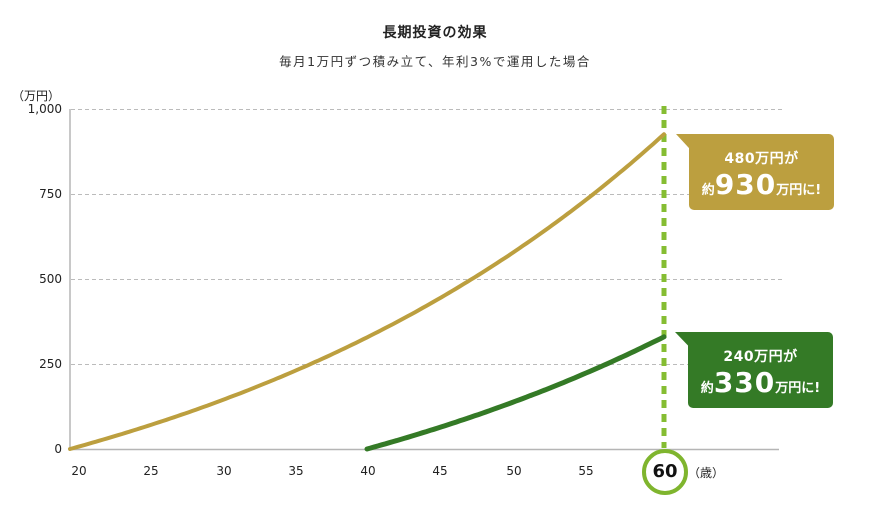 Image resolution: width=870 pixels, height=516 pixels. What do you see at coordinates (586, 471) in the screenshot?
I see `x-tick-label: 55` at bounding box center [586, 471].